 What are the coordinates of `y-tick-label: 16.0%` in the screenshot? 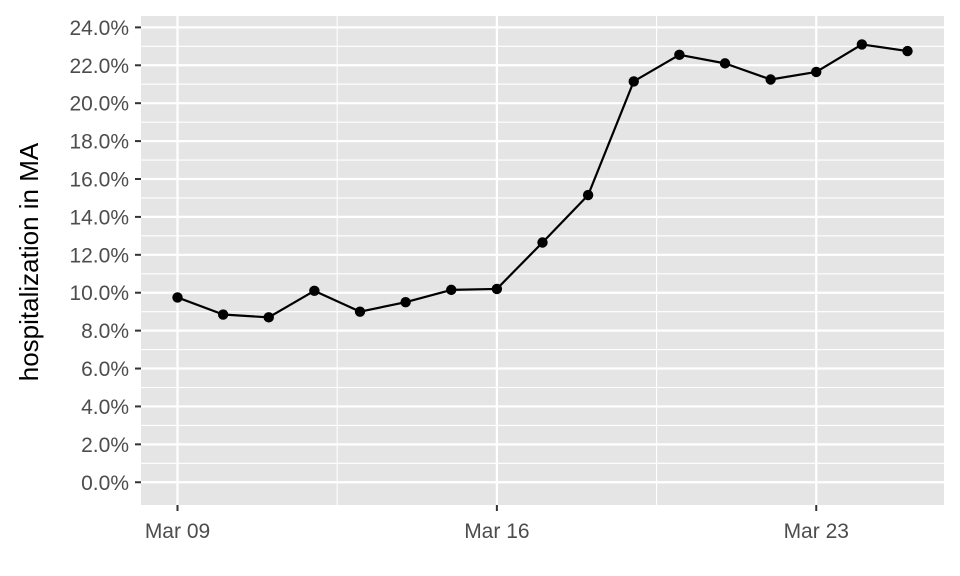 It's located at (99, 180).